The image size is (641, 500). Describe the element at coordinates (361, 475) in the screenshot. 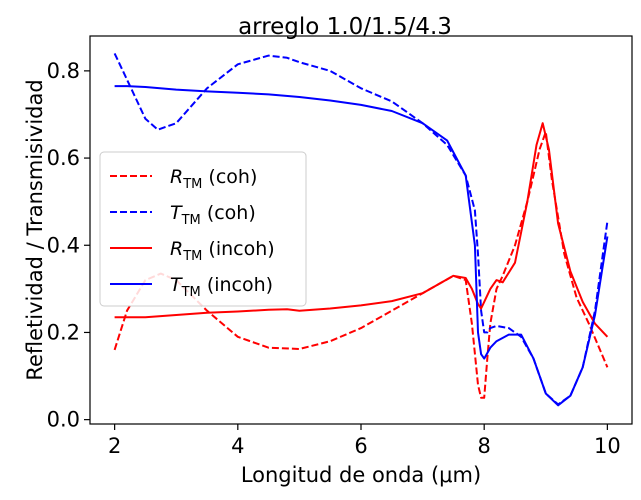

I see `x-axis-label: Longitud de onda (μm)` at that location.